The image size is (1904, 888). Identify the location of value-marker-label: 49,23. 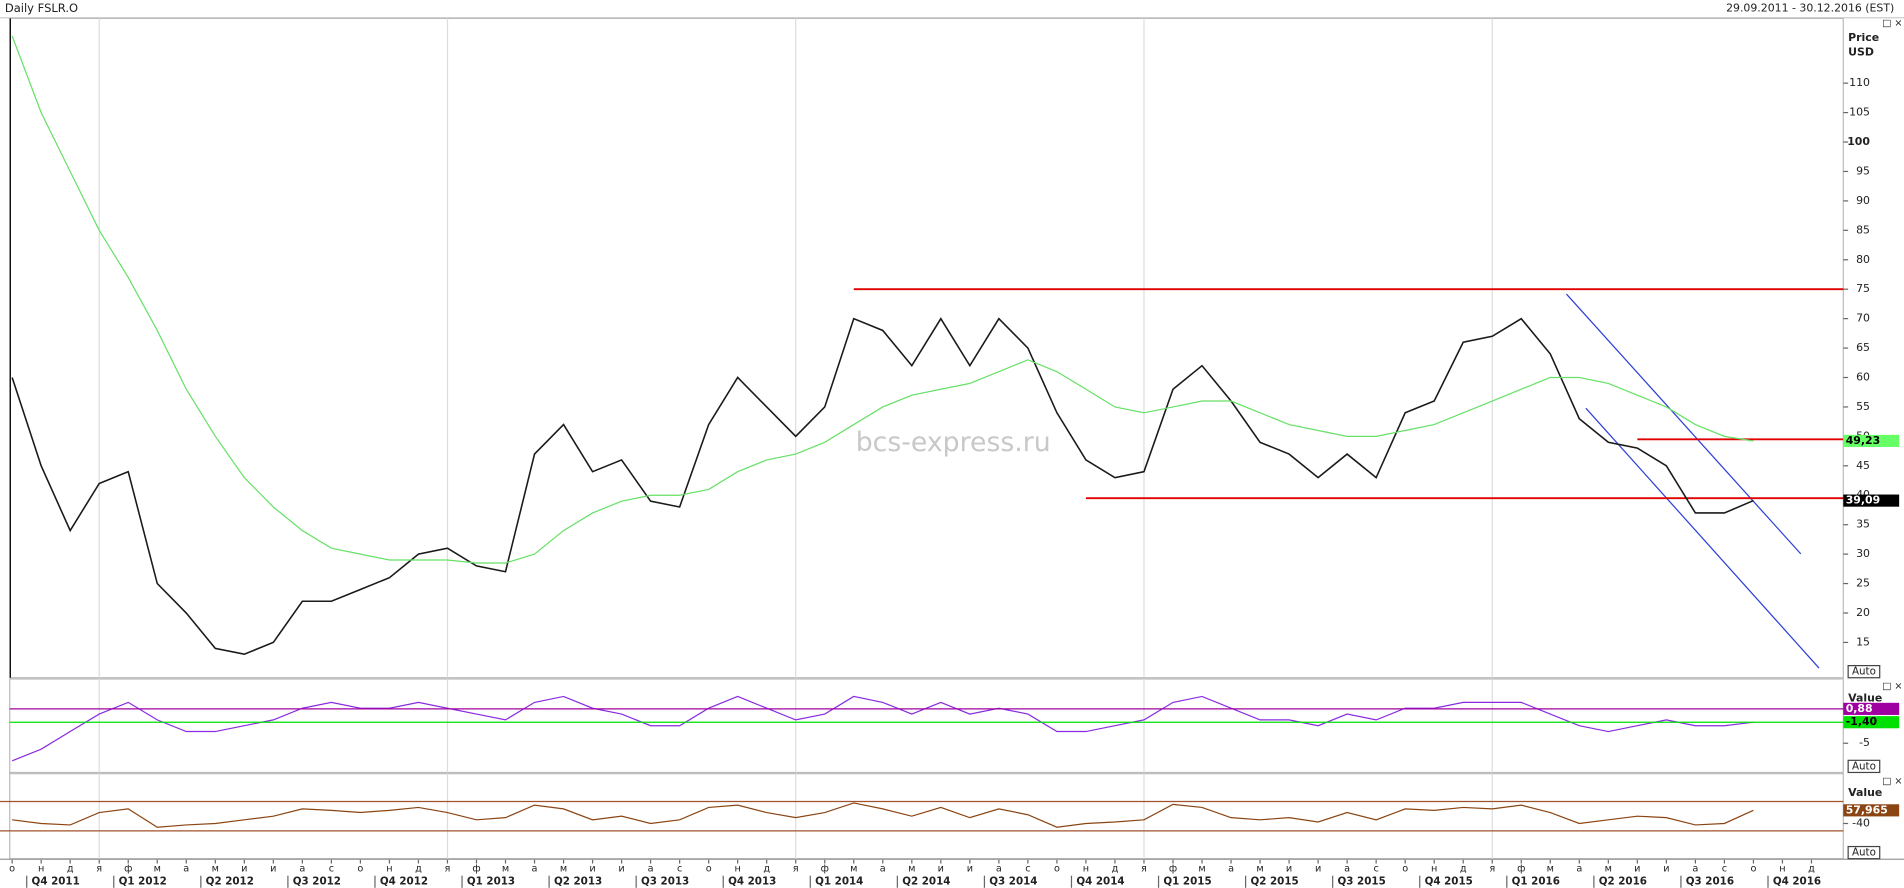
(1863, 440).